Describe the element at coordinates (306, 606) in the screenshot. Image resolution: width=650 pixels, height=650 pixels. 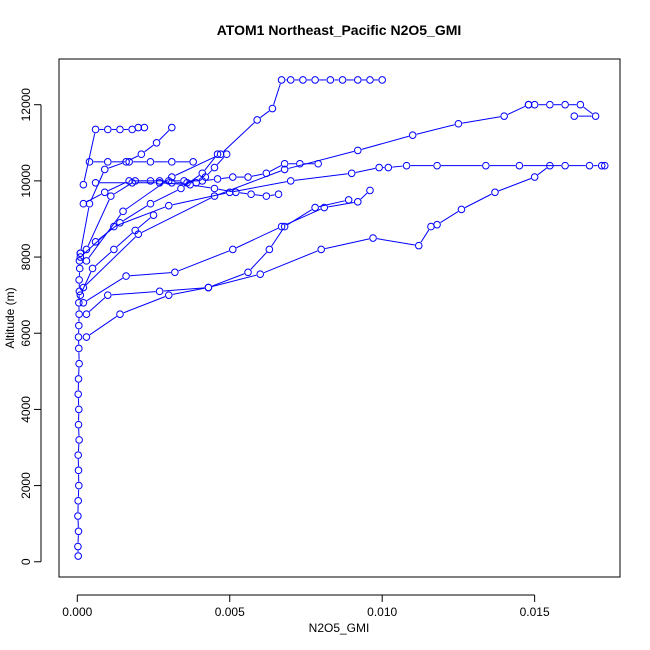
I see `x-axis: 0.000 0.005 0.010 0.015` at that location.